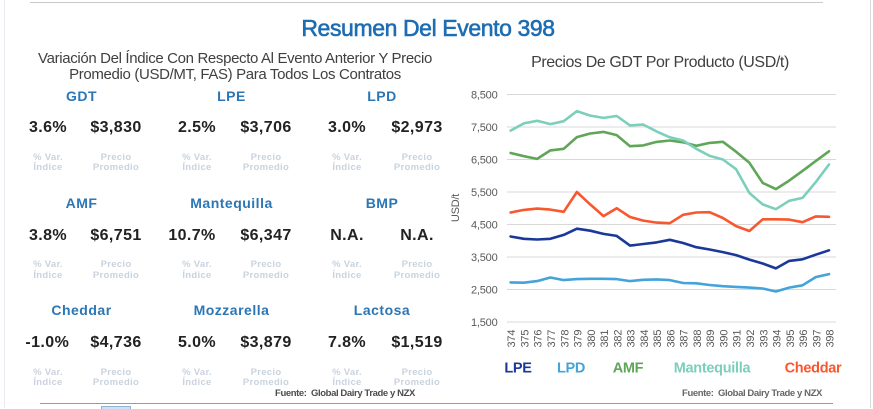 The height and width of the screenshot is (409, 873). Describe the element at coordinates (552, 339) in the screenshot. I see `svg-text: 377` at that location.